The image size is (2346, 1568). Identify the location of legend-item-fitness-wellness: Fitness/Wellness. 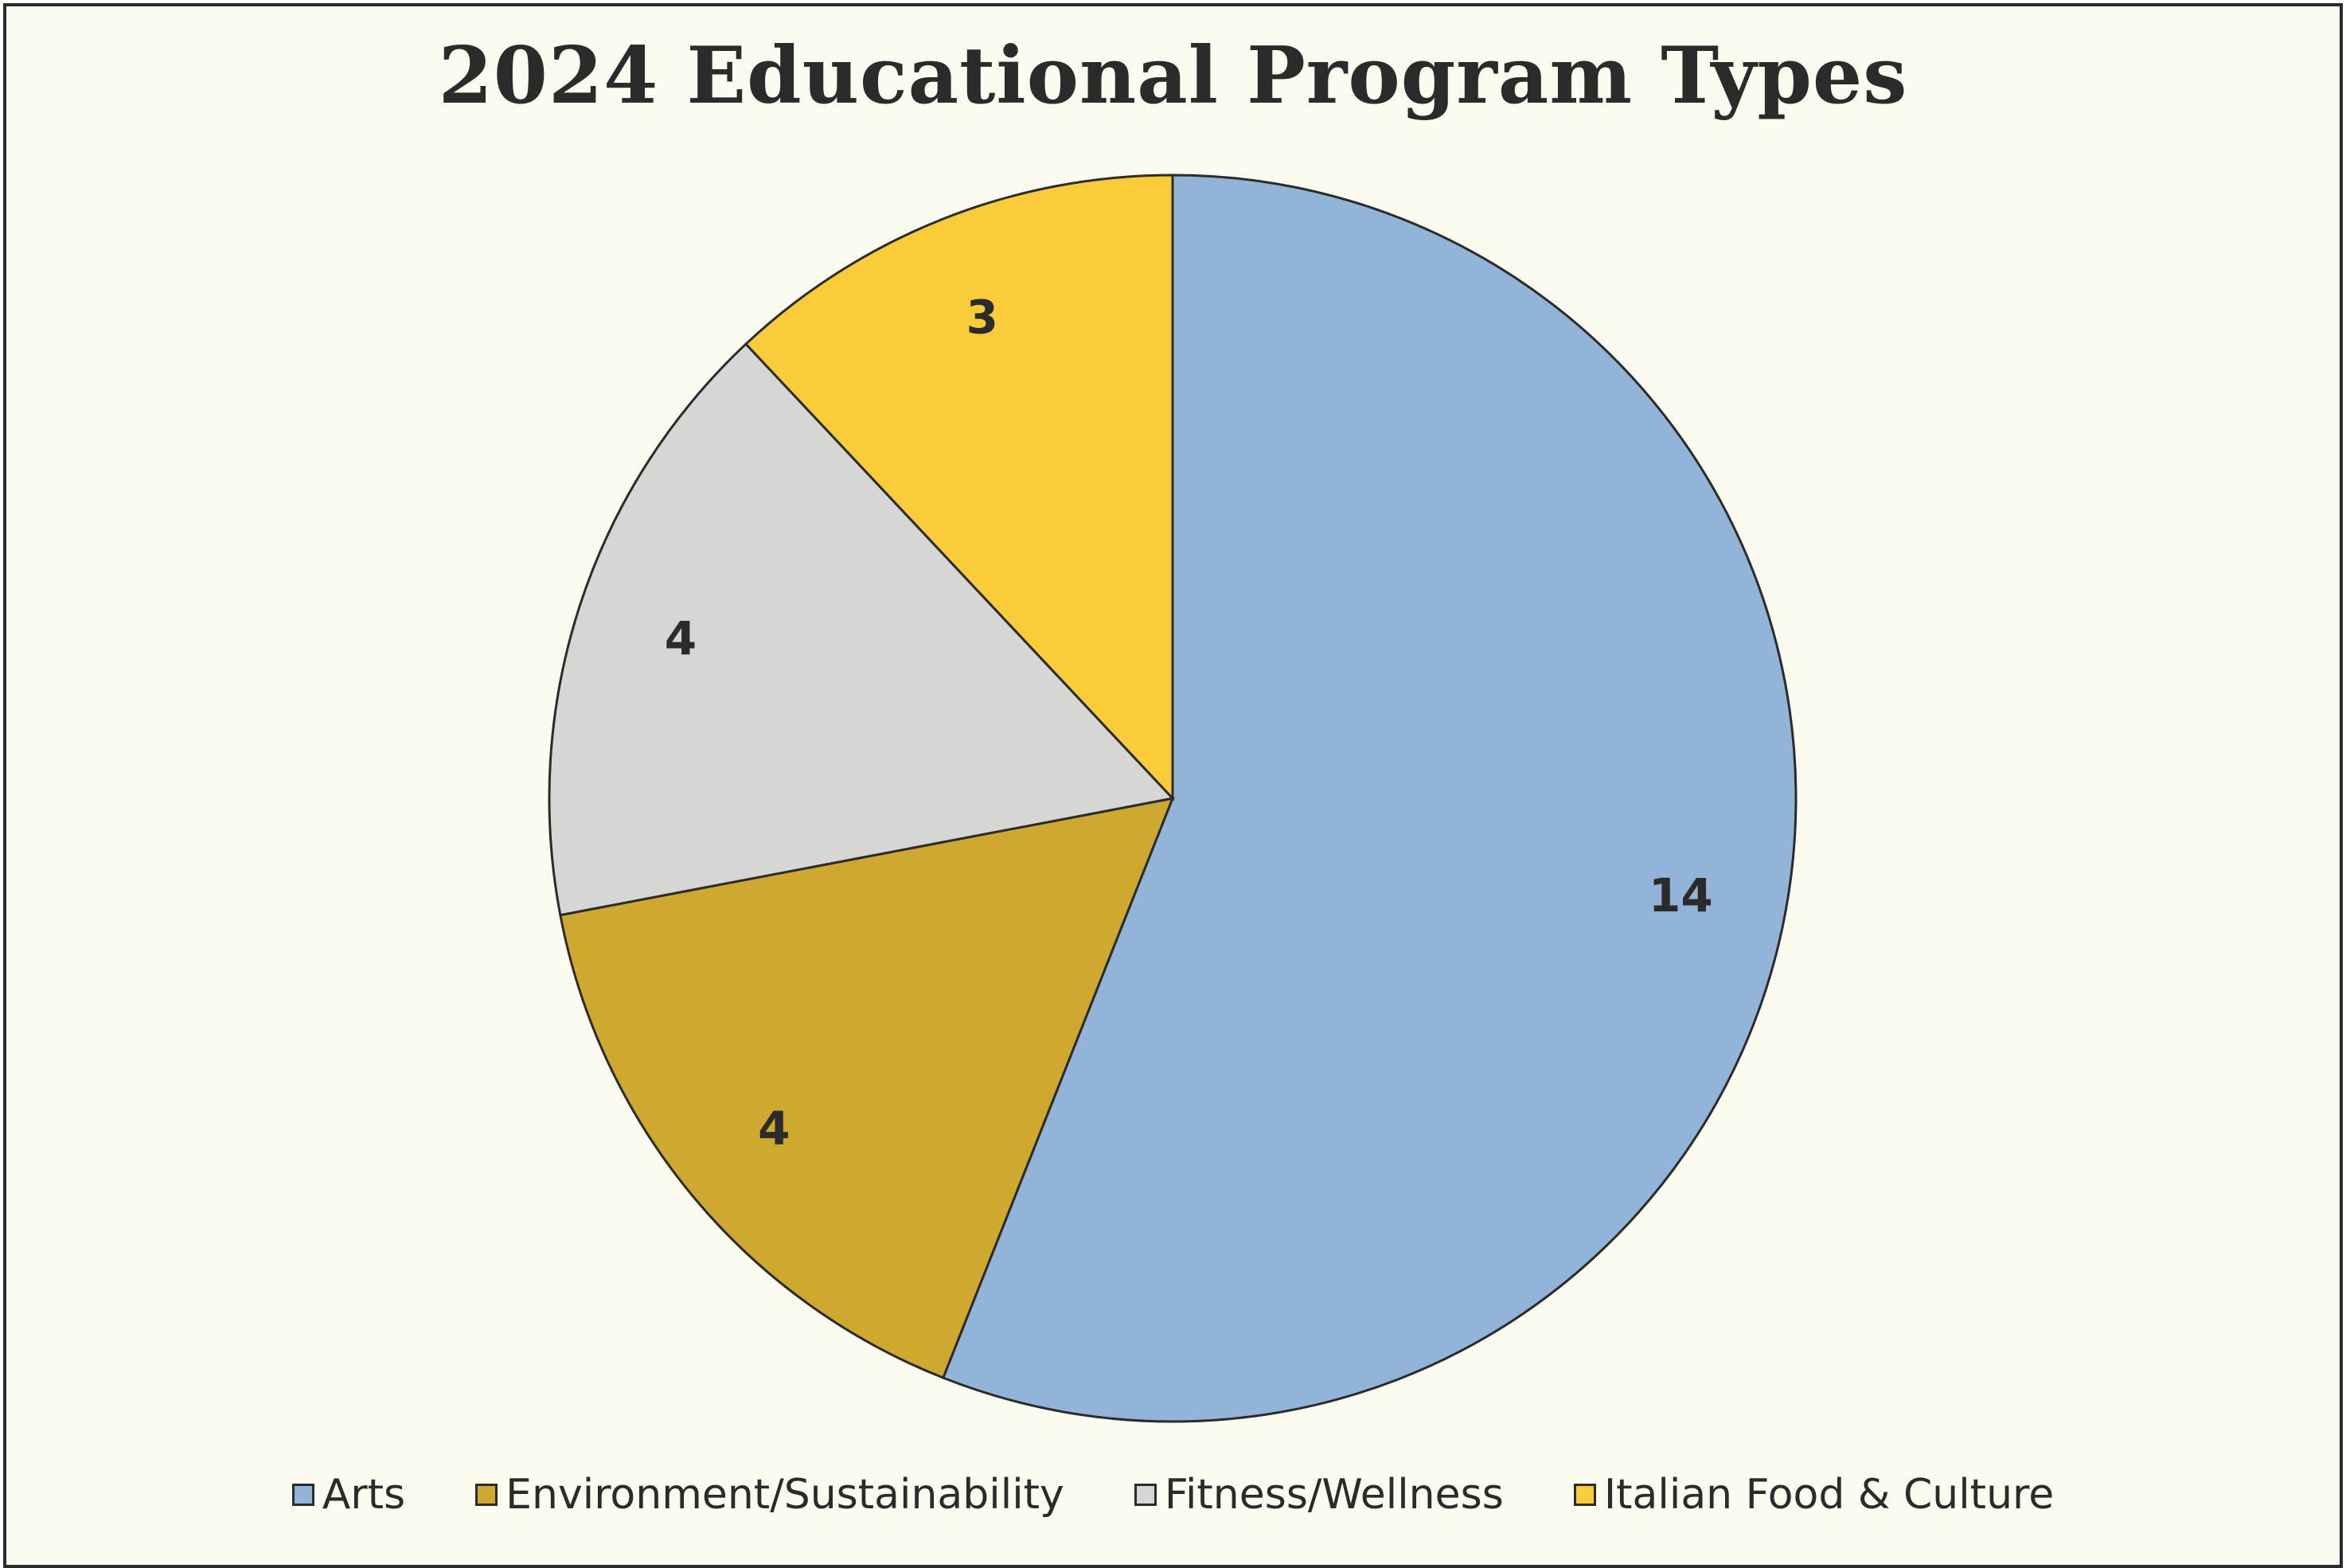
(1319, 1495).